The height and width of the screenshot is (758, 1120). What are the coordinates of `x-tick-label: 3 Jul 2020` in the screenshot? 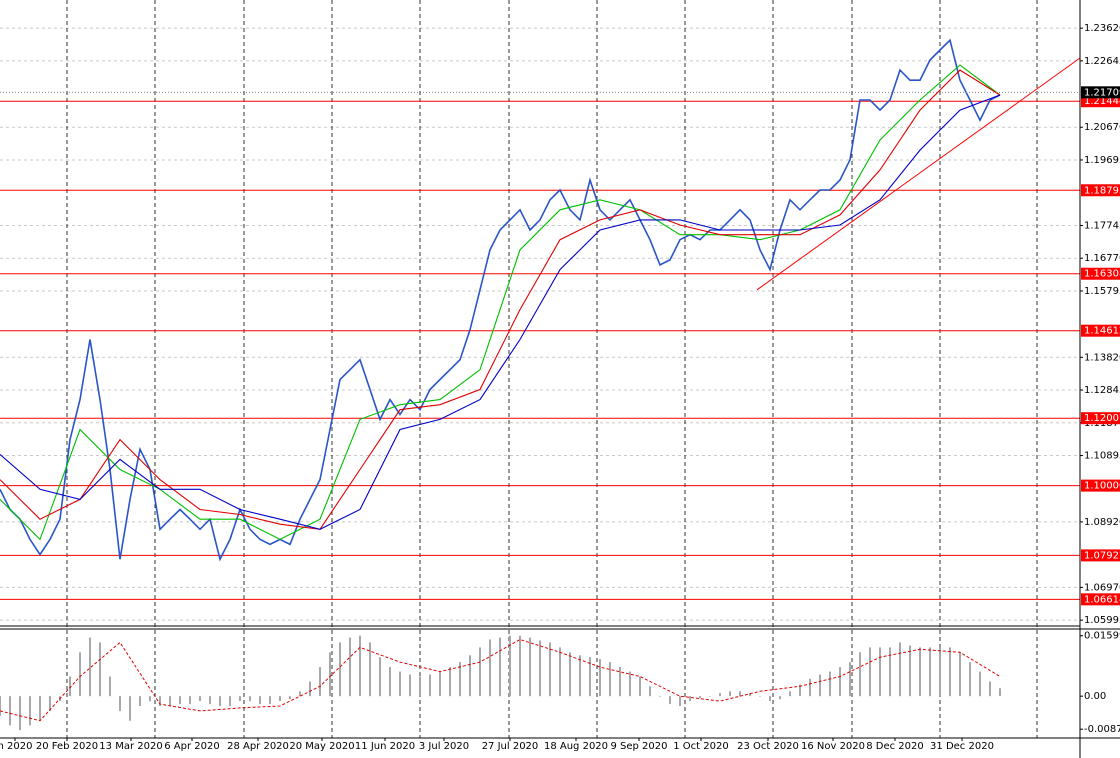 It's located at (444, 746).